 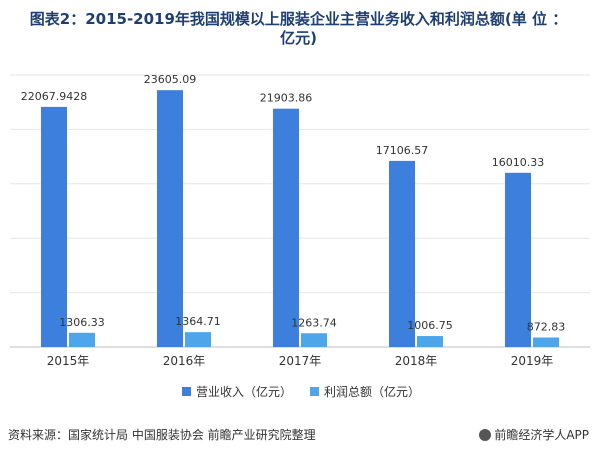 What do you see at coordinates (541, 435) in the screenshot?
I see `brand-name: 前瞻经济学人APP` at bounding box center [541, 435].